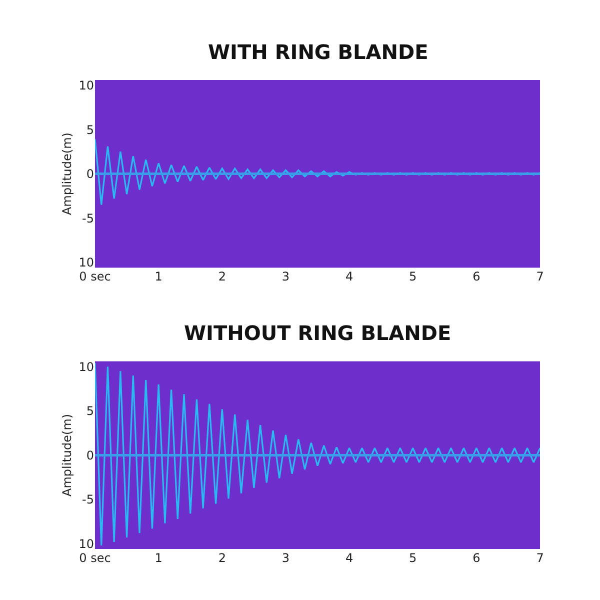  I want to click on line-series, so click(317, 172).